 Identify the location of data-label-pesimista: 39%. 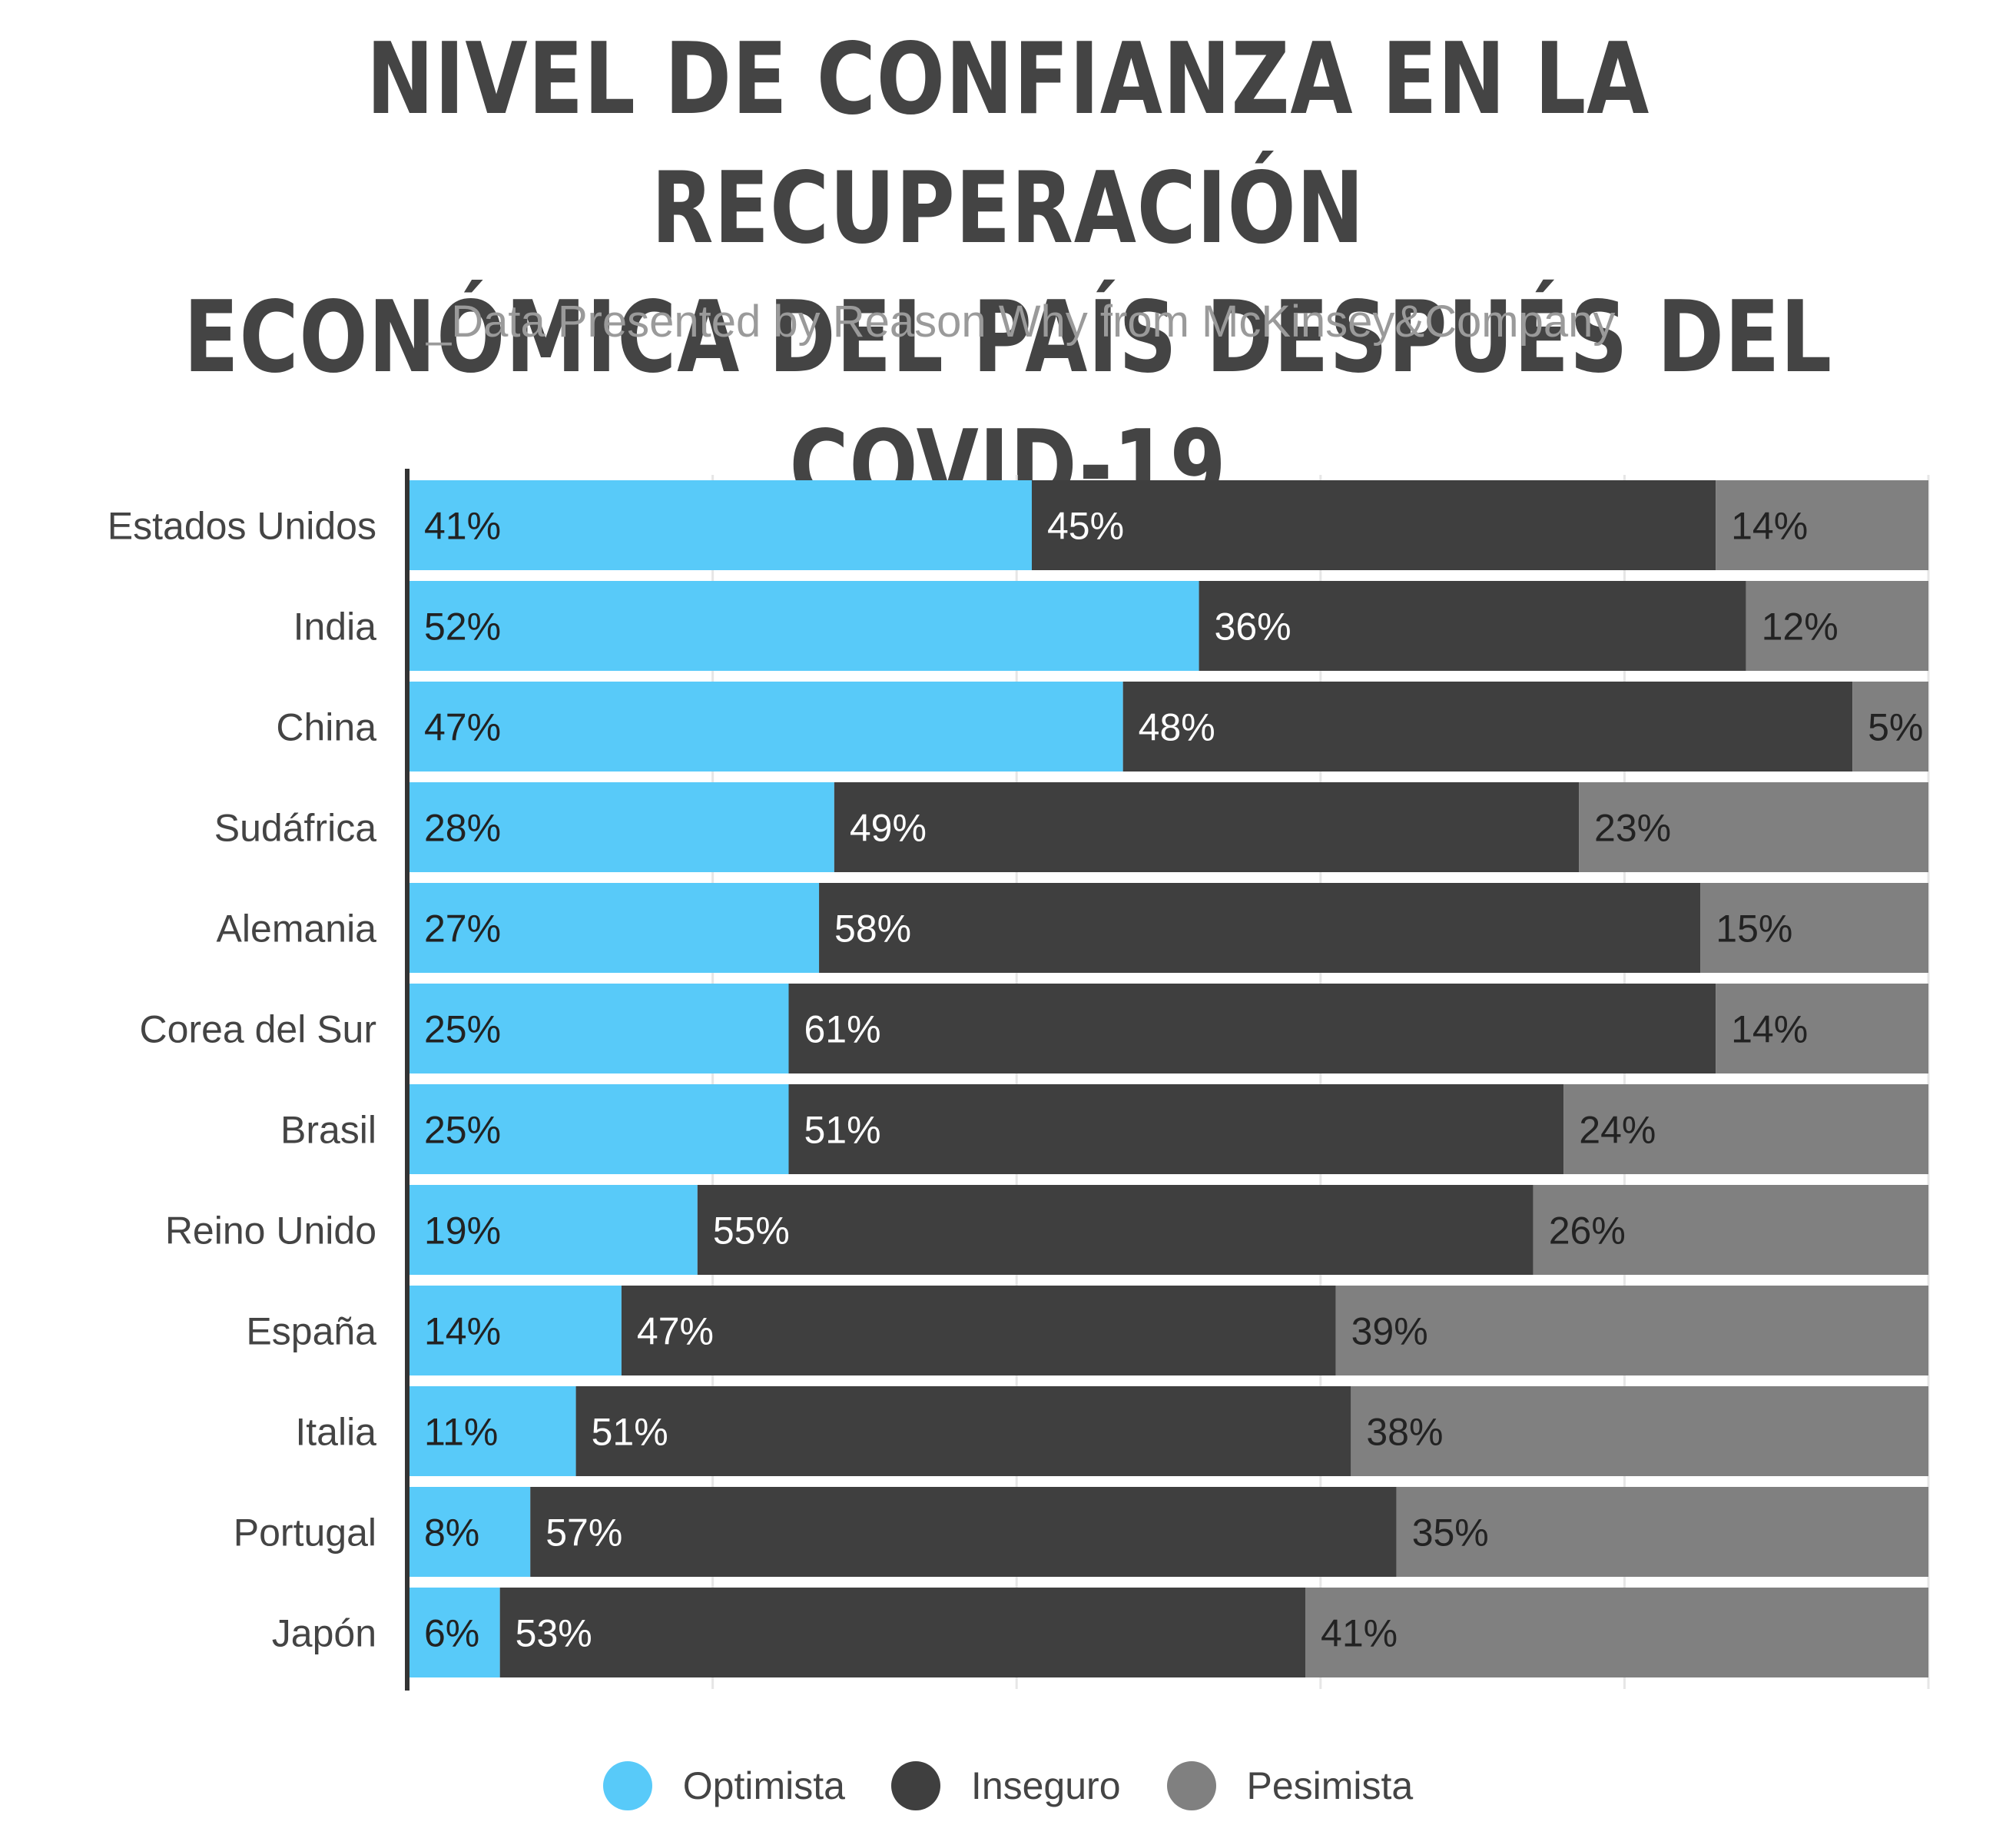
(1389, 1331).